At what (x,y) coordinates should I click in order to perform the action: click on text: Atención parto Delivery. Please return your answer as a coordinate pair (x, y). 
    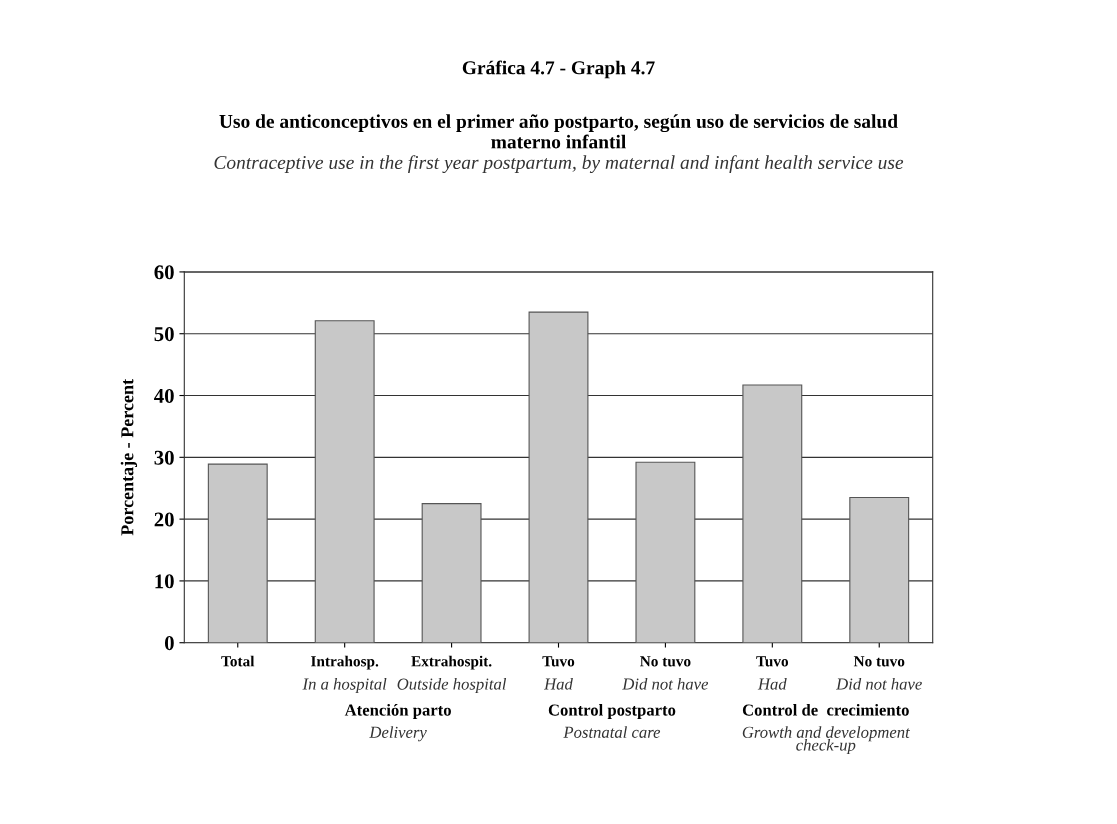
    Looking at the image, I should click on (397, 722).